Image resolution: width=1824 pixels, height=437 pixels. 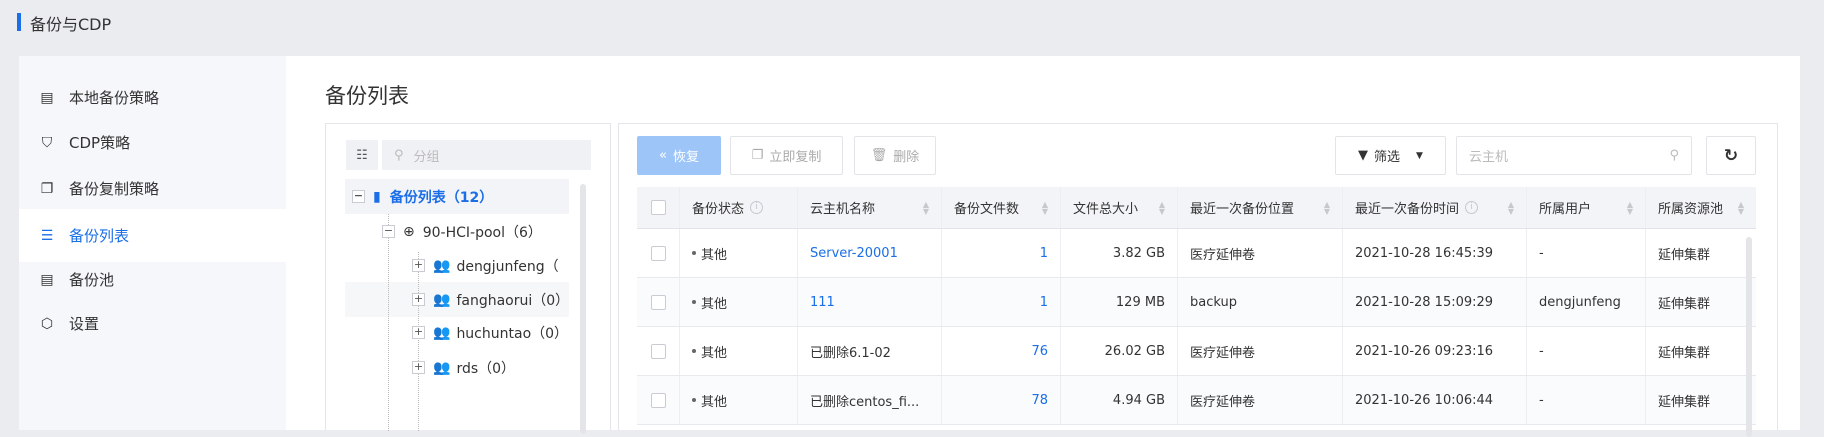 What do you see at coordinates (1435, 207) in the screenshot?
I see `col-last-time: 最近一次备份时间 i ▲ ▼` at bounding box center [1435, 207].